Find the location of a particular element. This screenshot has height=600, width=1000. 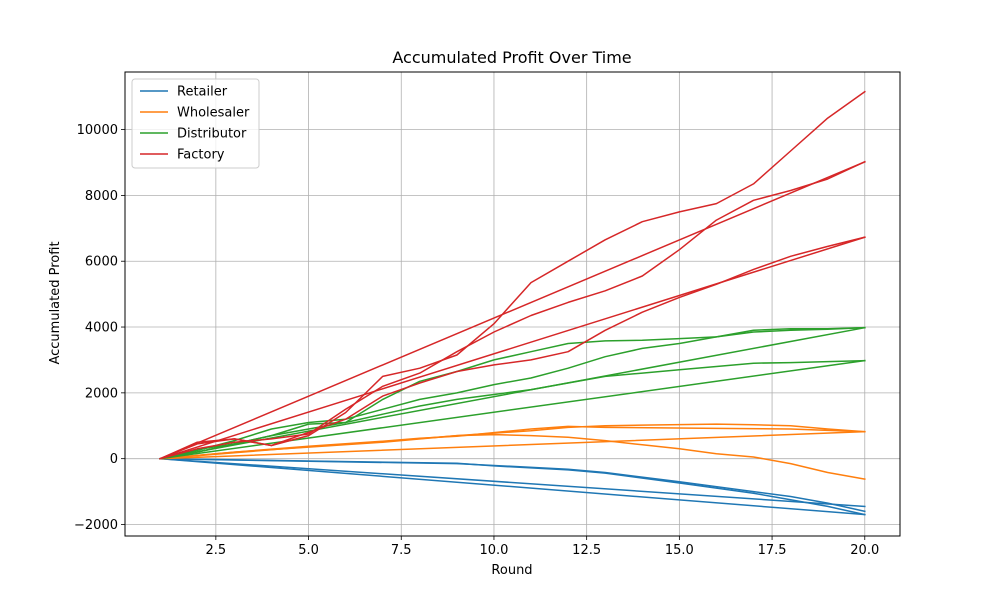

x-tick-label: 10.0 is located at coordinates (493, 550).